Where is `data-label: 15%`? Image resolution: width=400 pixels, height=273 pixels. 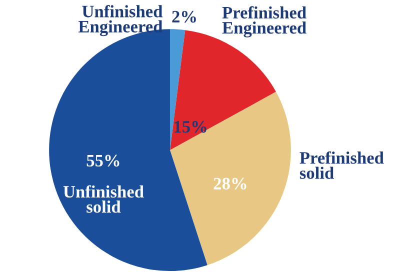 data-label: 15% is located at coordinates (190, 126).